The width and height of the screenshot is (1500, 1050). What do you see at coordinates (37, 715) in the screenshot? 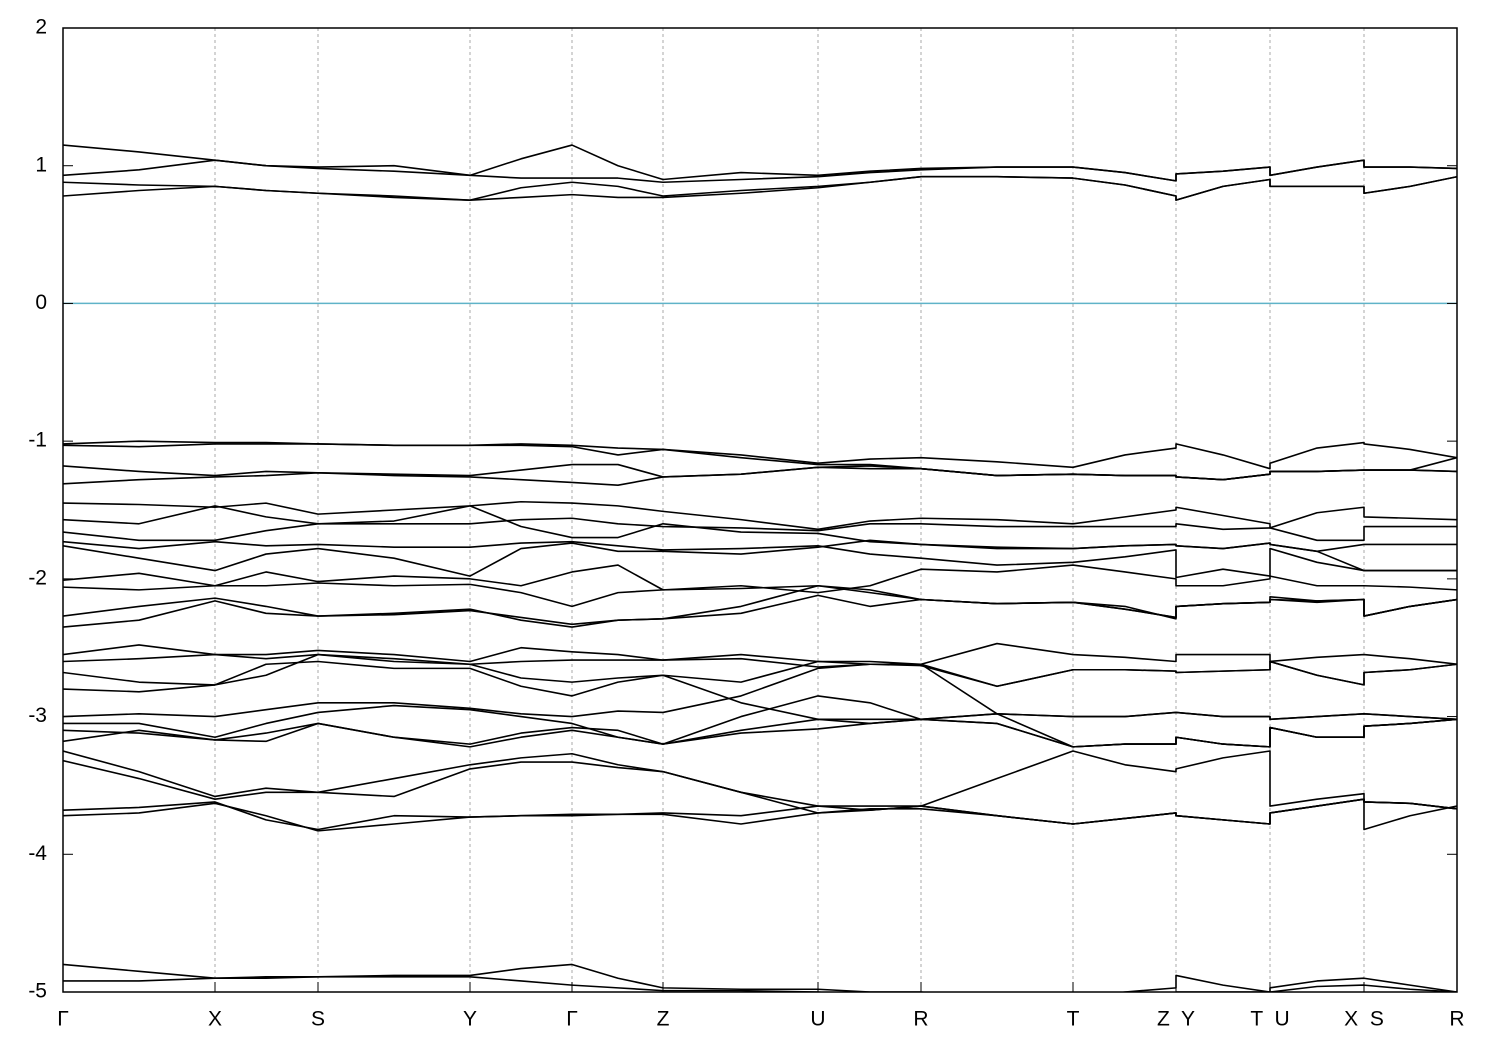
I see `y-tick-label: -3` at bounding box center [37, 715].